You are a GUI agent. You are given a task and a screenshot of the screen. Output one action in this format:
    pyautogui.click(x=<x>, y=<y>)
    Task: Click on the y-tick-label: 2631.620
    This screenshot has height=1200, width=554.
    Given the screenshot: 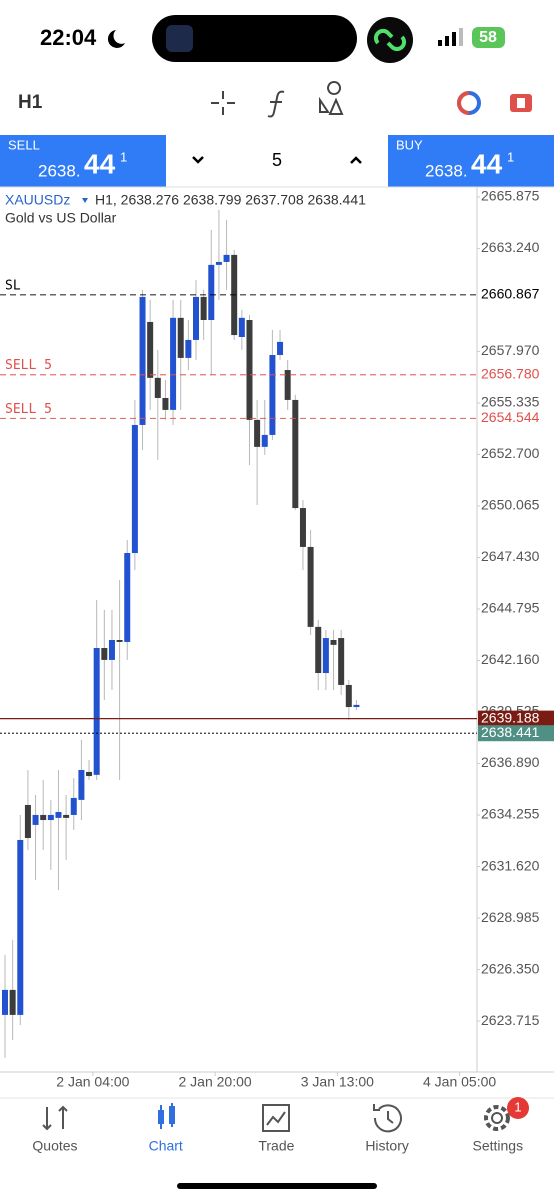 What is the action you would take?
    pyautogui.click(x=510, y=865)
    